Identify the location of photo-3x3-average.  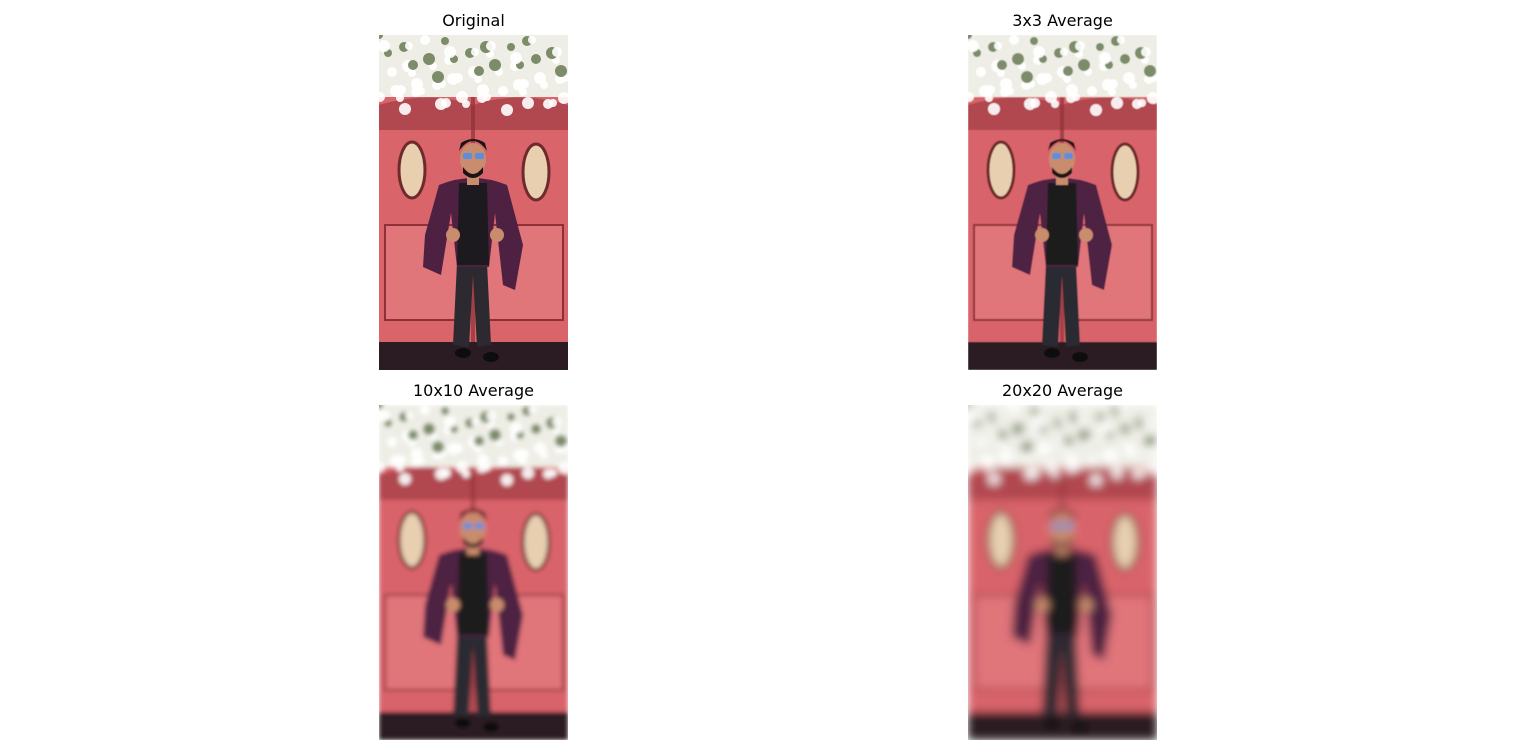
(1062, 202).